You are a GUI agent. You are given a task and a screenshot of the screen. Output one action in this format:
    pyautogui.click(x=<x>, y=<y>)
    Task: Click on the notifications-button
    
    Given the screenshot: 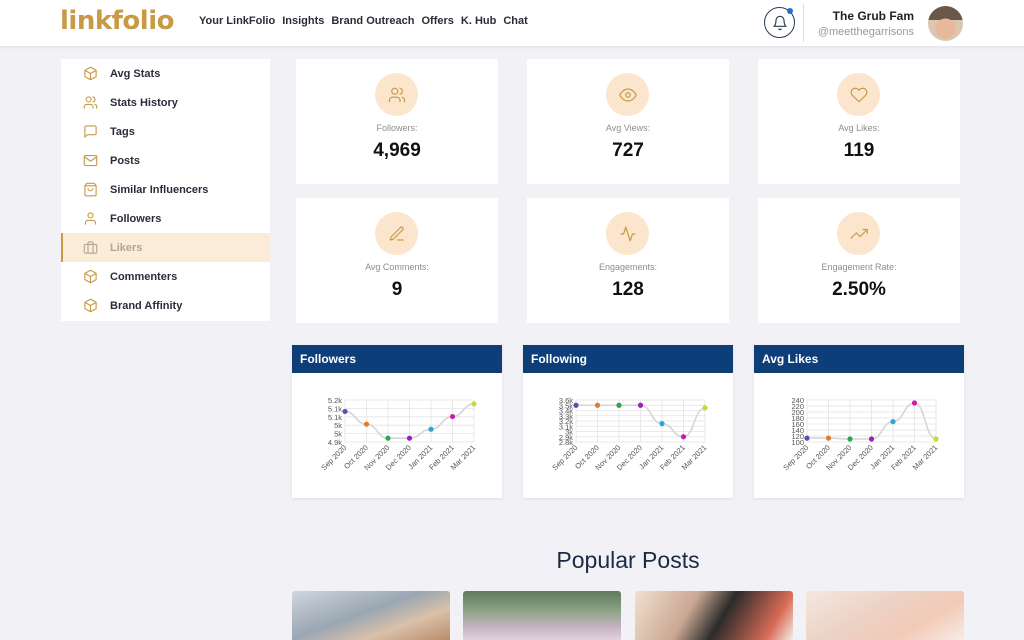 What is the action you would take?
    pyautogui.click(x=779, y=22)
    